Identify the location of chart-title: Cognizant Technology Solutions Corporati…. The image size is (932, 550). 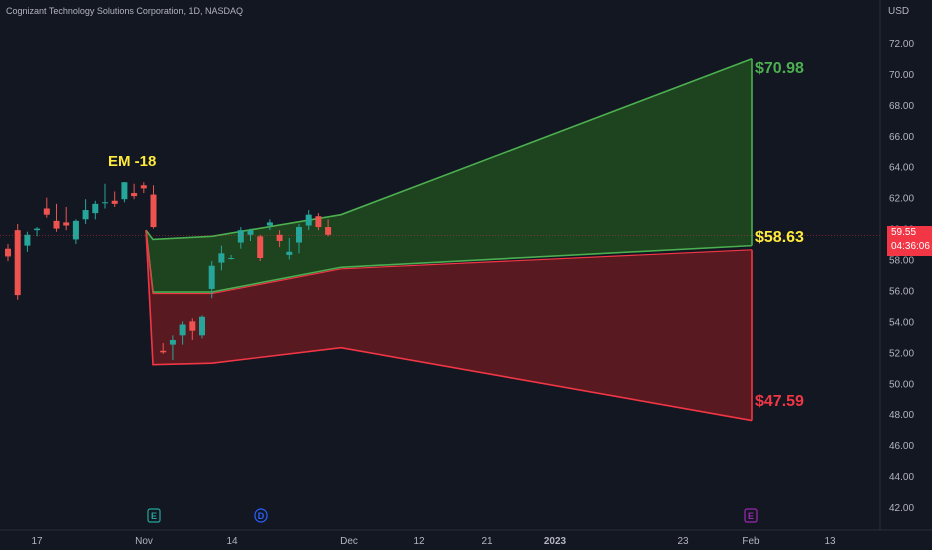
(124, 11).